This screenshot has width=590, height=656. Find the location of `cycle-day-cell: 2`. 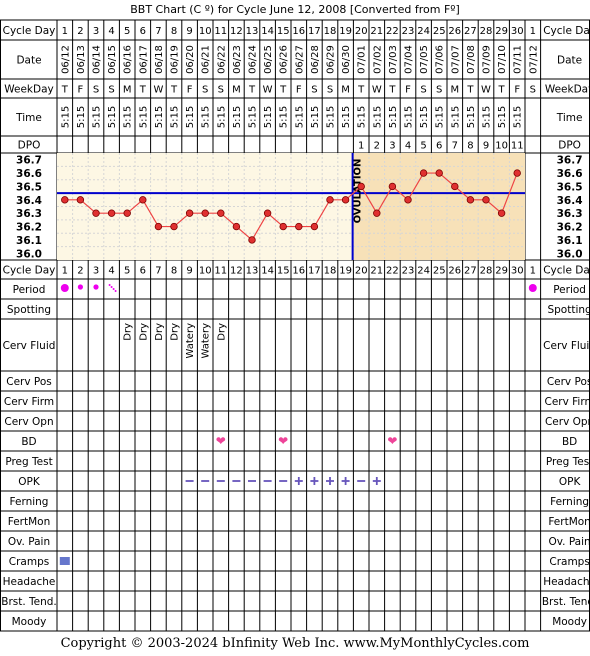

cycle-day-cell: 2 is located at coordinates (80, 31).